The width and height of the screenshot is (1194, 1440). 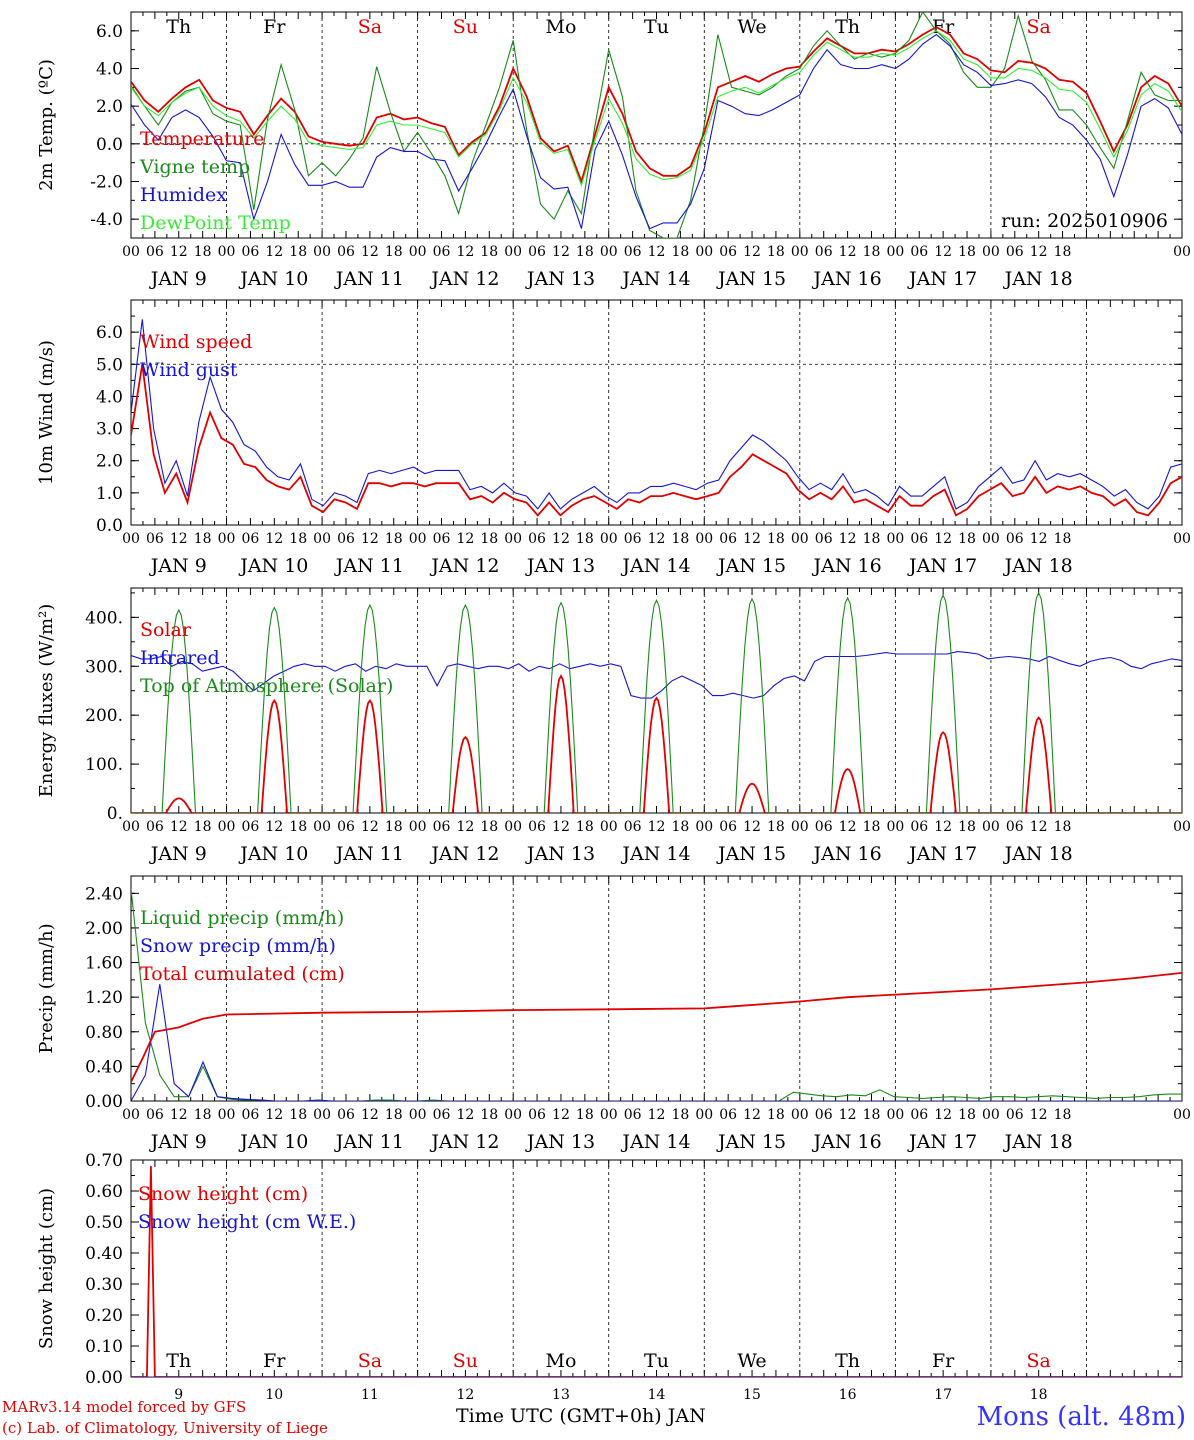 What do you see at coordinates (178, 1142) in the screenshot?
I see `date-label: JAN 9` at bounding box center [178, 1142].